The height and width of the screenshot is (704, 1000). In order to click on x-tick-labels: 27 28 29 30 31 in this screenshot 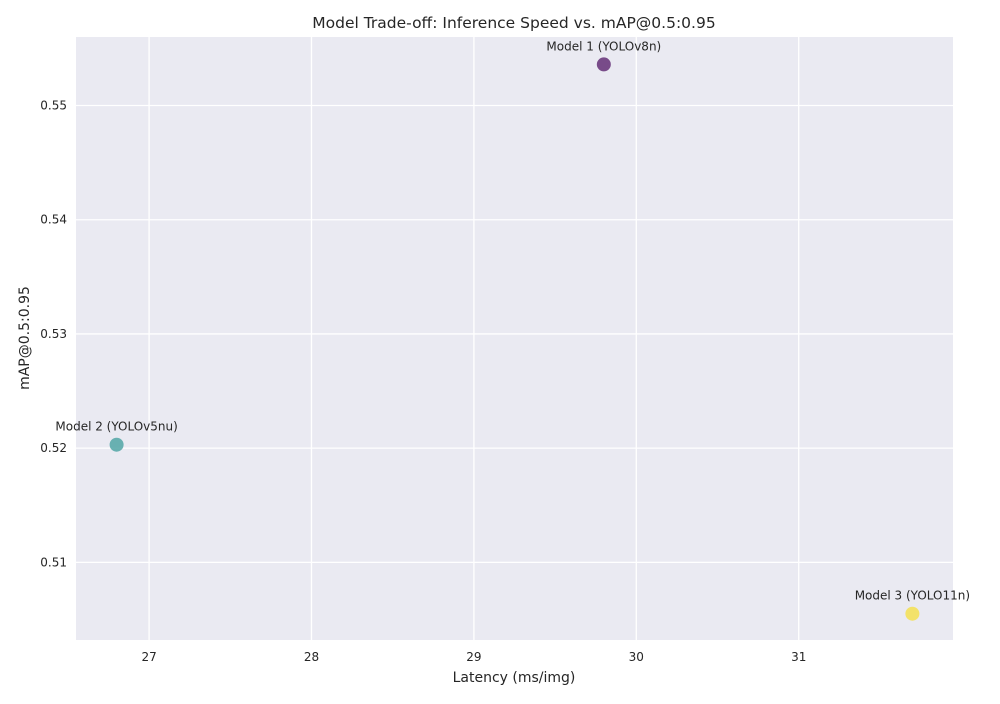, I will do `click(473, 657)`.